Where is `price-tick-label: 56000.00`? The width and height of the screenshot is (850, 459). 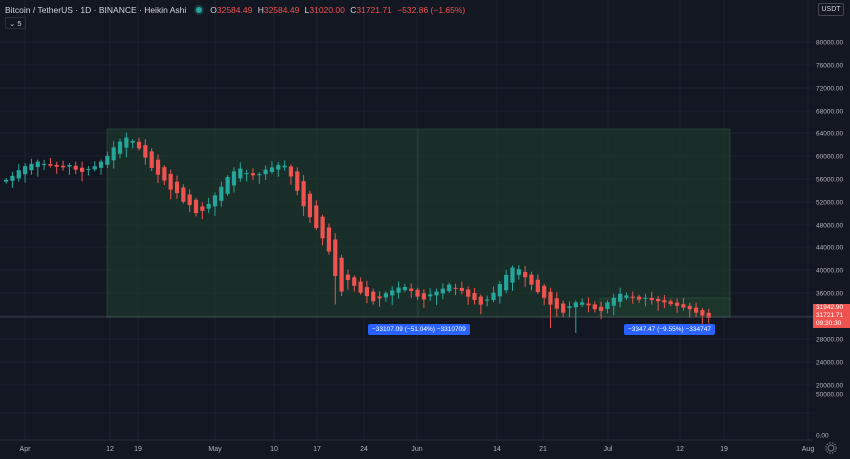
price-tick-label: 56000.00 is located at coordinates (829, 180).